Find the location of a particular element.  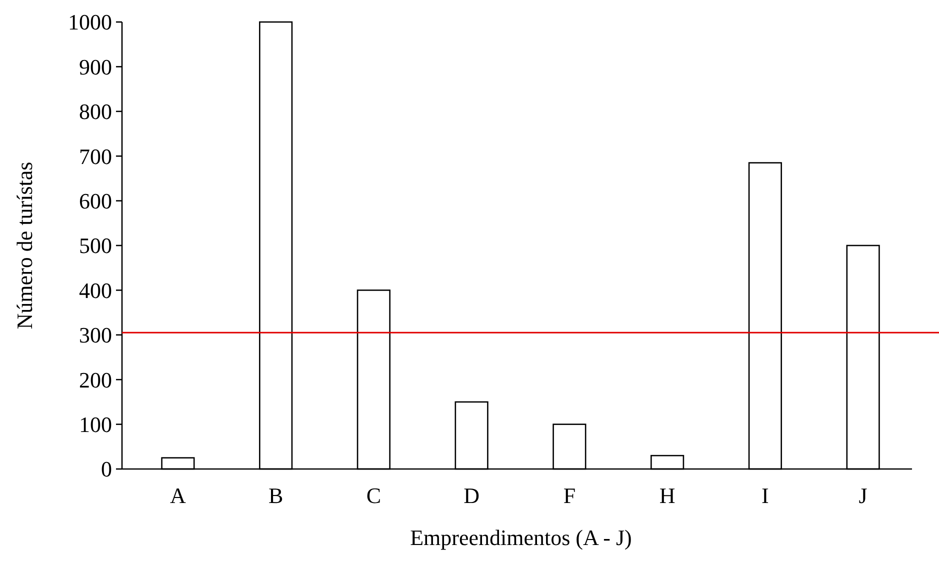

x-tick-label: H is located at coordinates (667, 495).